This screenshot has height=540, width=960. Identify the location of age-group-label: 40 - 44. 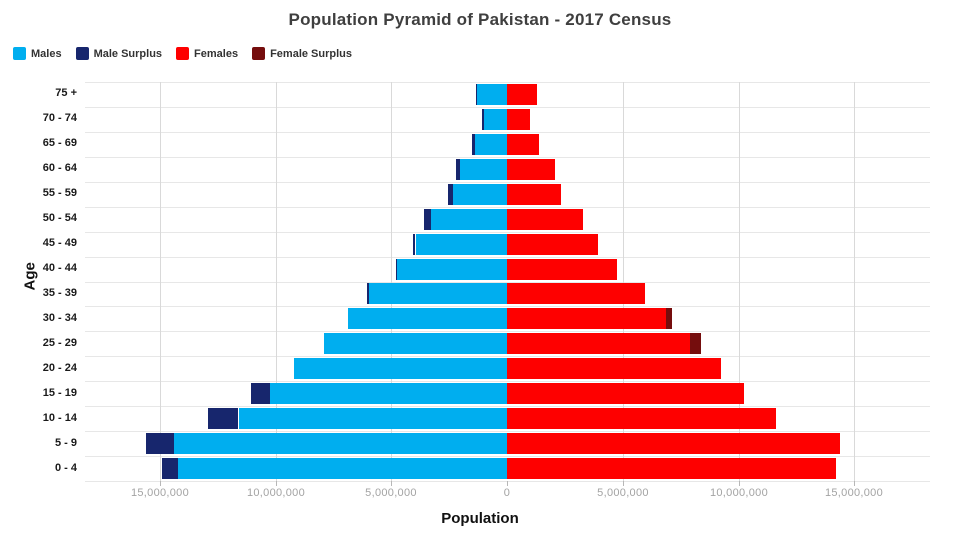
(59, 268).